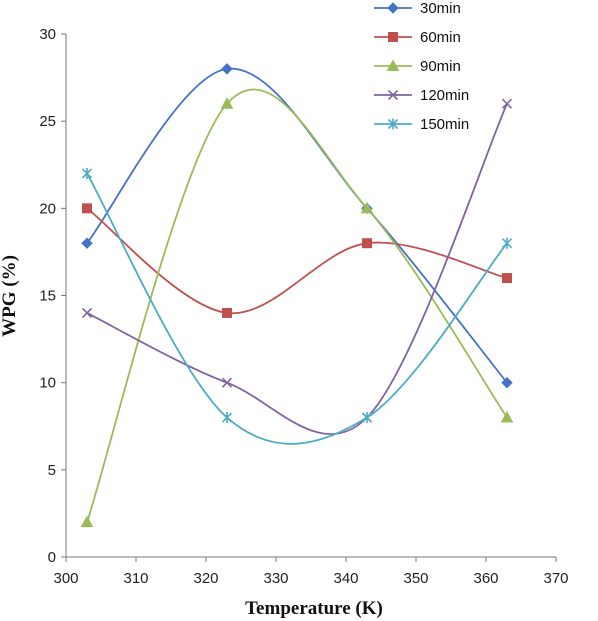  Describe the element at coordinates (65, 578) in the screenshot. I see `x-tick-label: 300` at that location.